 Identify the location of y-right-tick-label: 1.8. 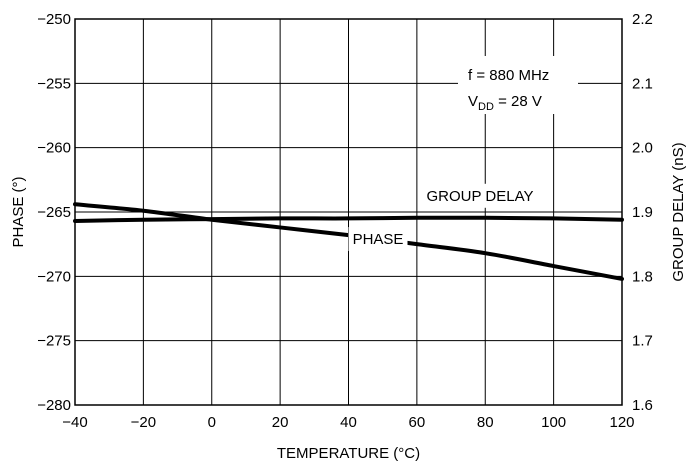
(642, 276).